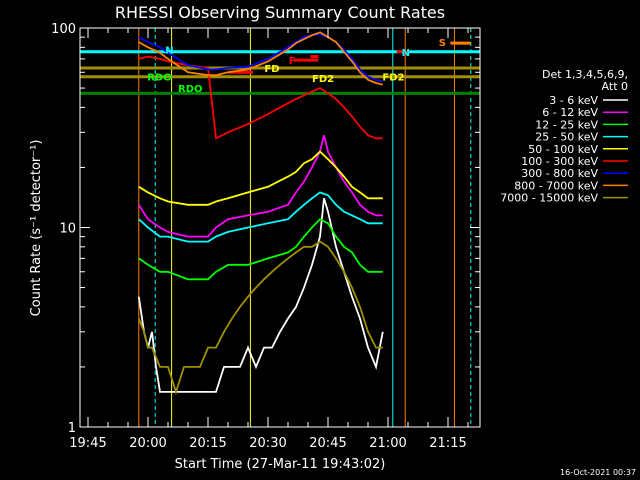  Describe the element at coordinates (406, 53) in the screenshot. I see `flag-label-7: N` at that location.